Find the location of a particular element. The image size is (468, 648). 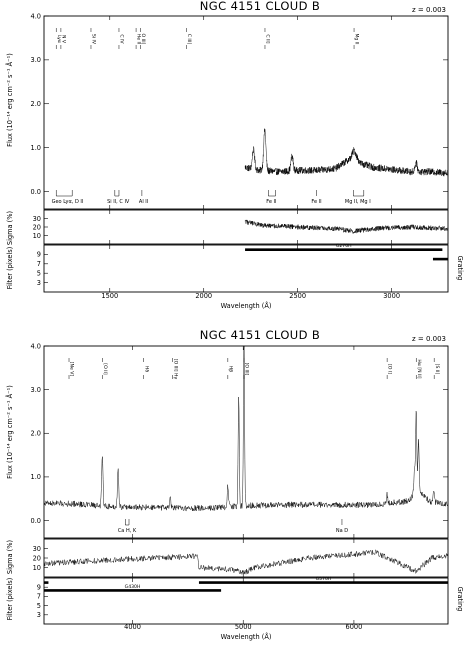

flux-y-tick-label-0: 3.0 is located at coordinates (36, 60).